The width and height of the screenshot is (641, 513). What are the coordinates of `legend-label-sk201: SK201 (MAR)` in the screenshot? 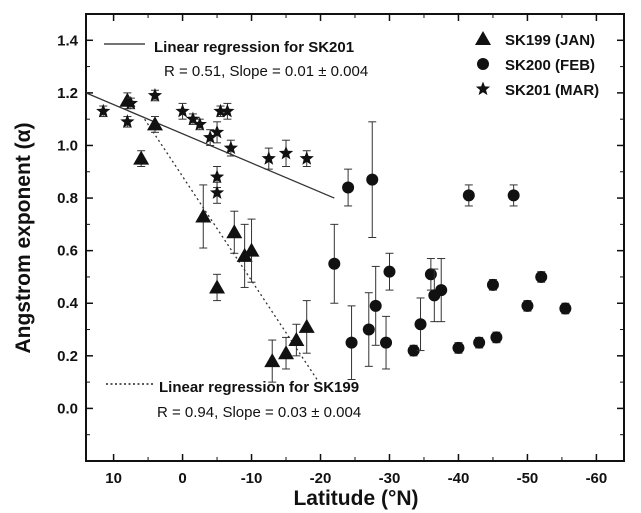 It's located at (552, 90).